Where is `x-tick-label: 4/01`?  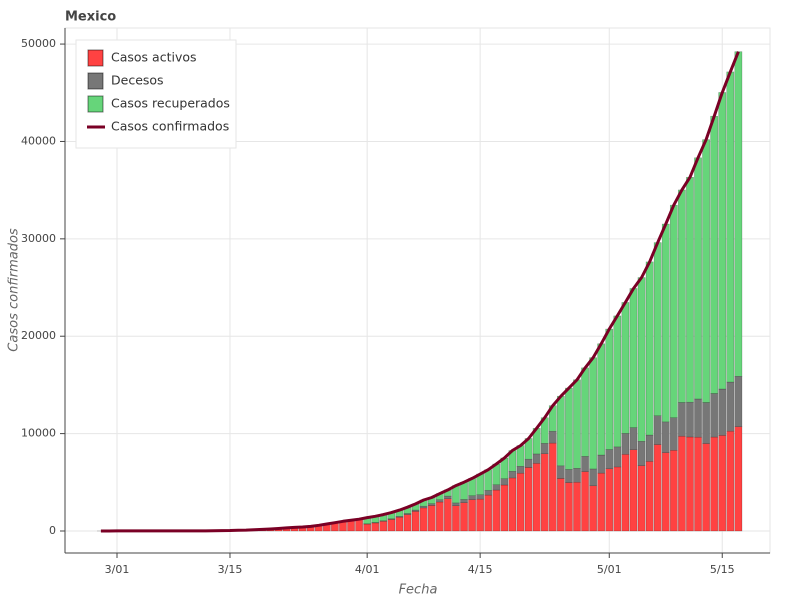 x-tick-label: 4/01 is located at coordinates (367, 569).